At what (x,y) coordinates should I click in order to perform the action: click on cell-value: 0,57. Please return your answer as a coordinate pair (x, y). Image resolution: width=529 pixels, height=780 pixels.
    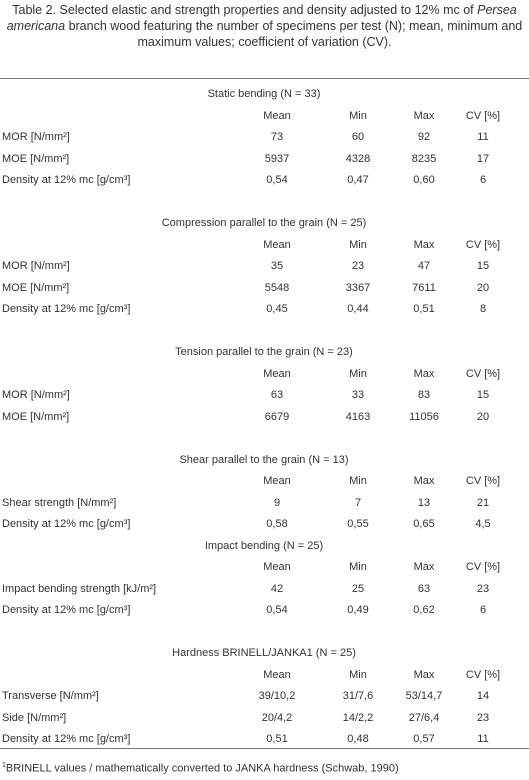
    Looking at the image, I should click on (424, 739).